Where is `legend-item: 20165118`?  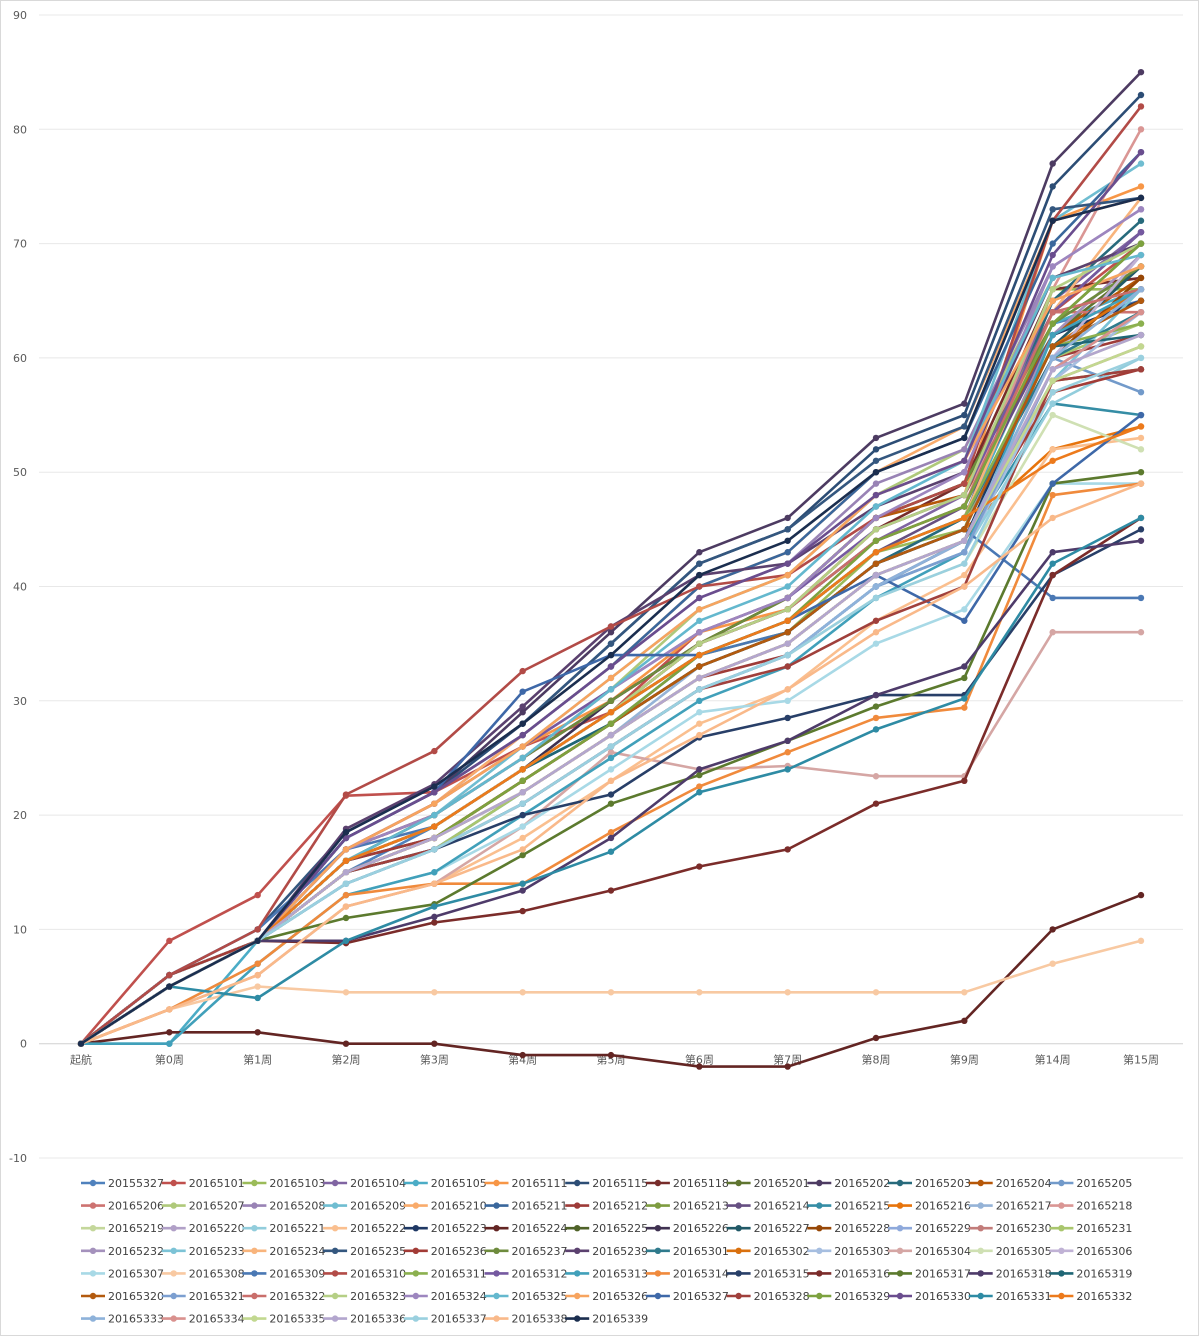
legend-item: 20165118 is located at coordinates (687, 1183).